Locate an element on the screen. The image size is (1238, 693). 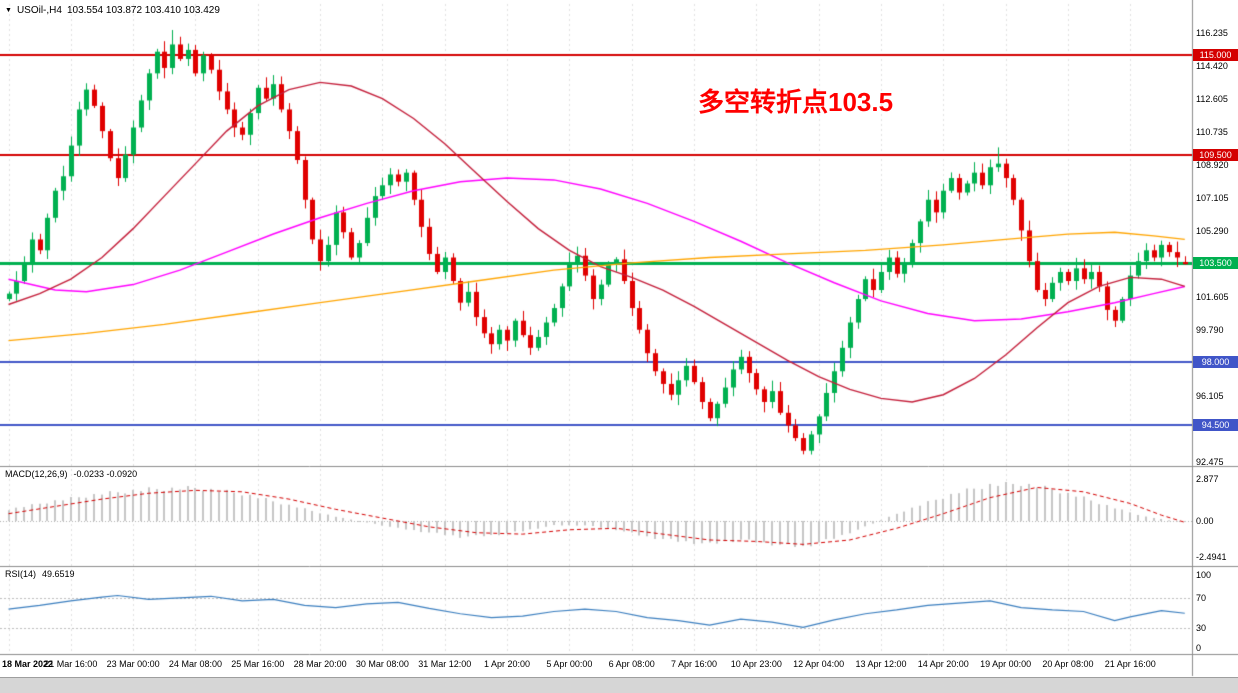
macd-indicator-label: MACD(12,26,9) -0.0233 -0.0920 is located at coordinates (71, 474).